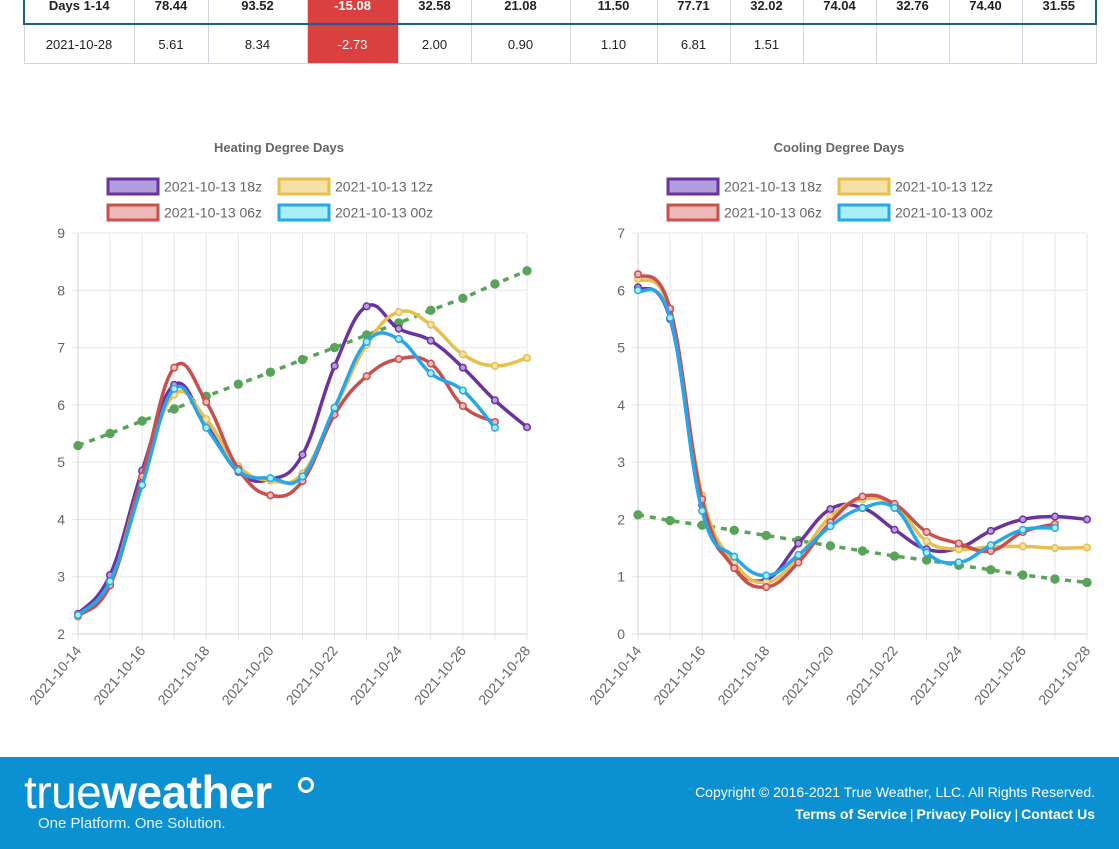 The width and height of the screenshot is (1119, 849). I want to click on terms-of-service-link: Terms of Service, so click(851, 814).